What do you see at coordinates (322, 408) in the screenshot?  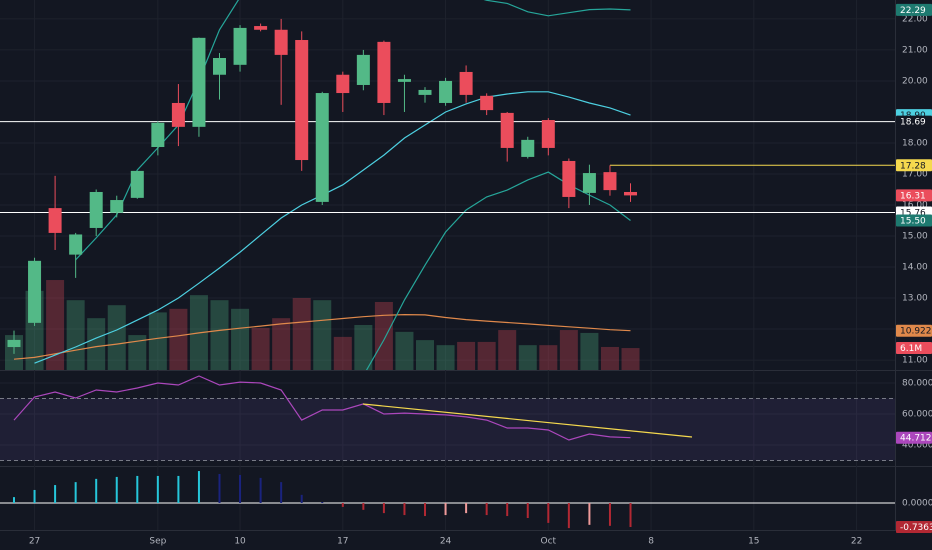 I see `rsi-line` at bounding box center [322, 408].